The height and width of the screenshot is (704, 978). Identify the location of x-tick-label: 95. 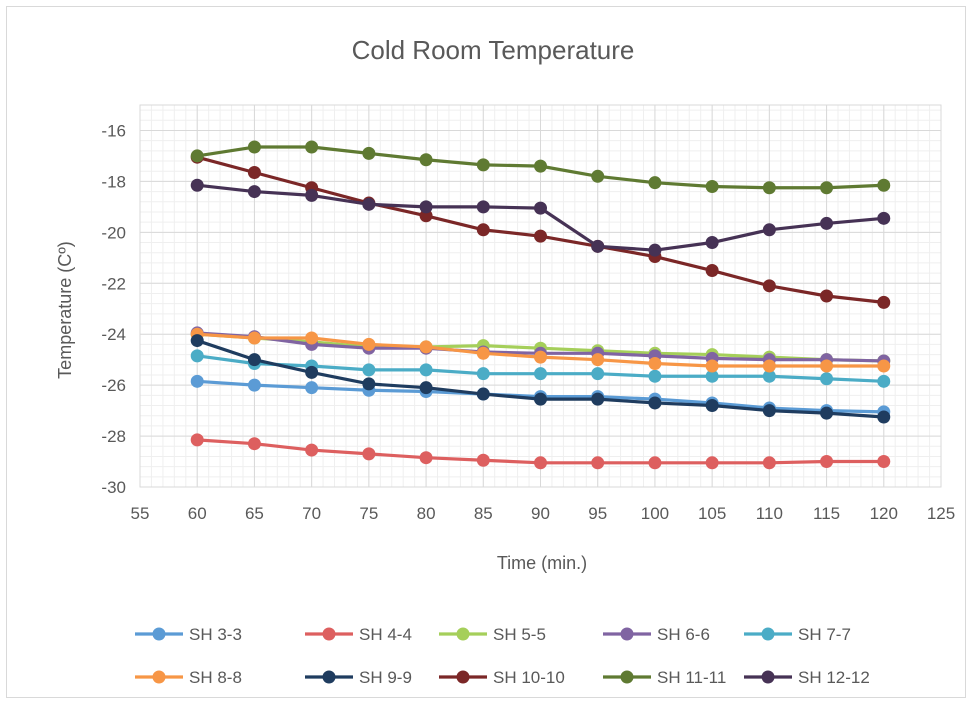
(597, 513).